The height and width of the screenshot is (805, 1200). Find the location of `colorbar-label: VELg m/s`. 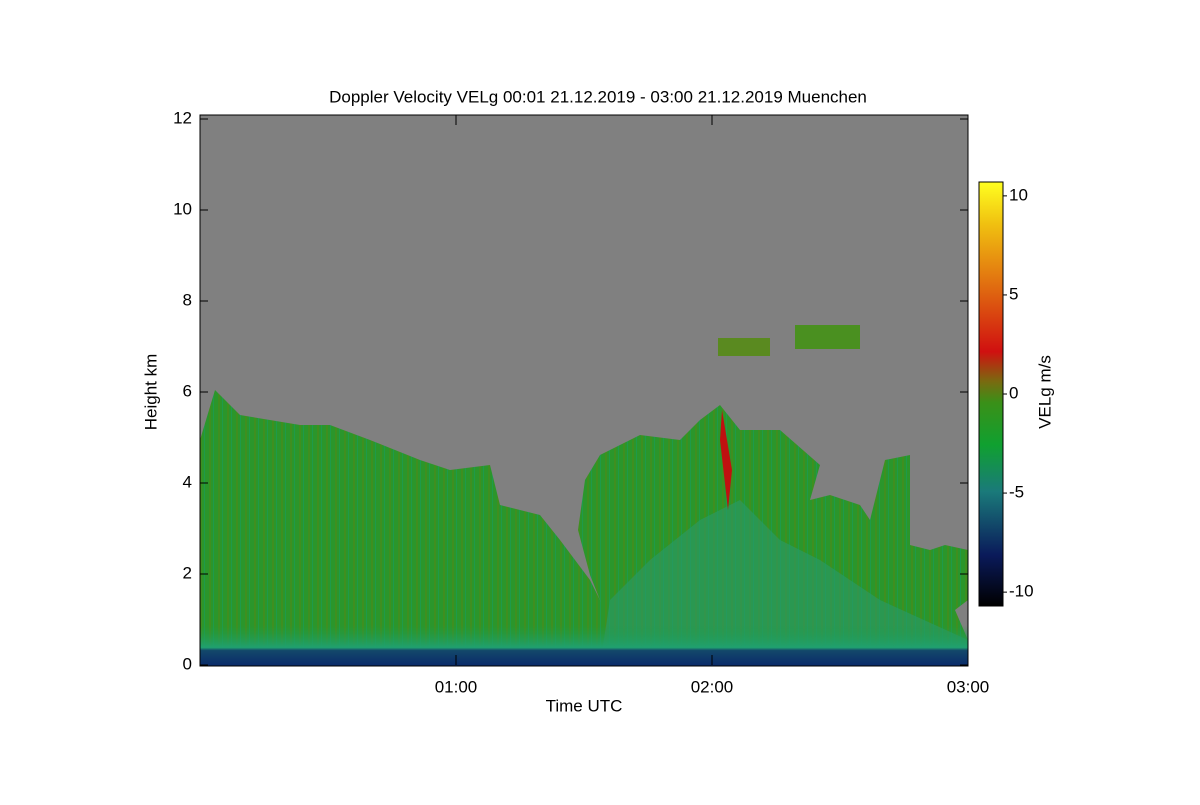

colorbar-label: VELg m/s is located at coordinates (1044, 392).